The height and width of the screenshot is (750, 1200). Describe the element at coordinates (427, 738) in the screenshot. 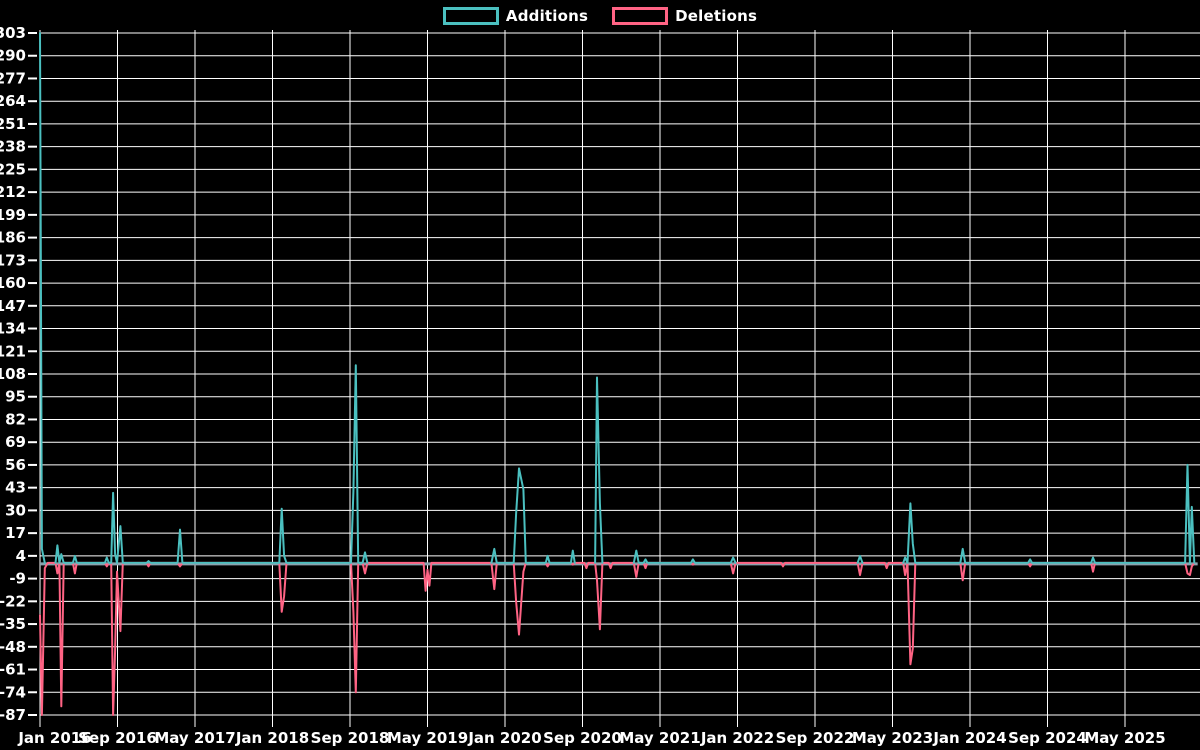

I see `svg-text: May 2019` at that location.